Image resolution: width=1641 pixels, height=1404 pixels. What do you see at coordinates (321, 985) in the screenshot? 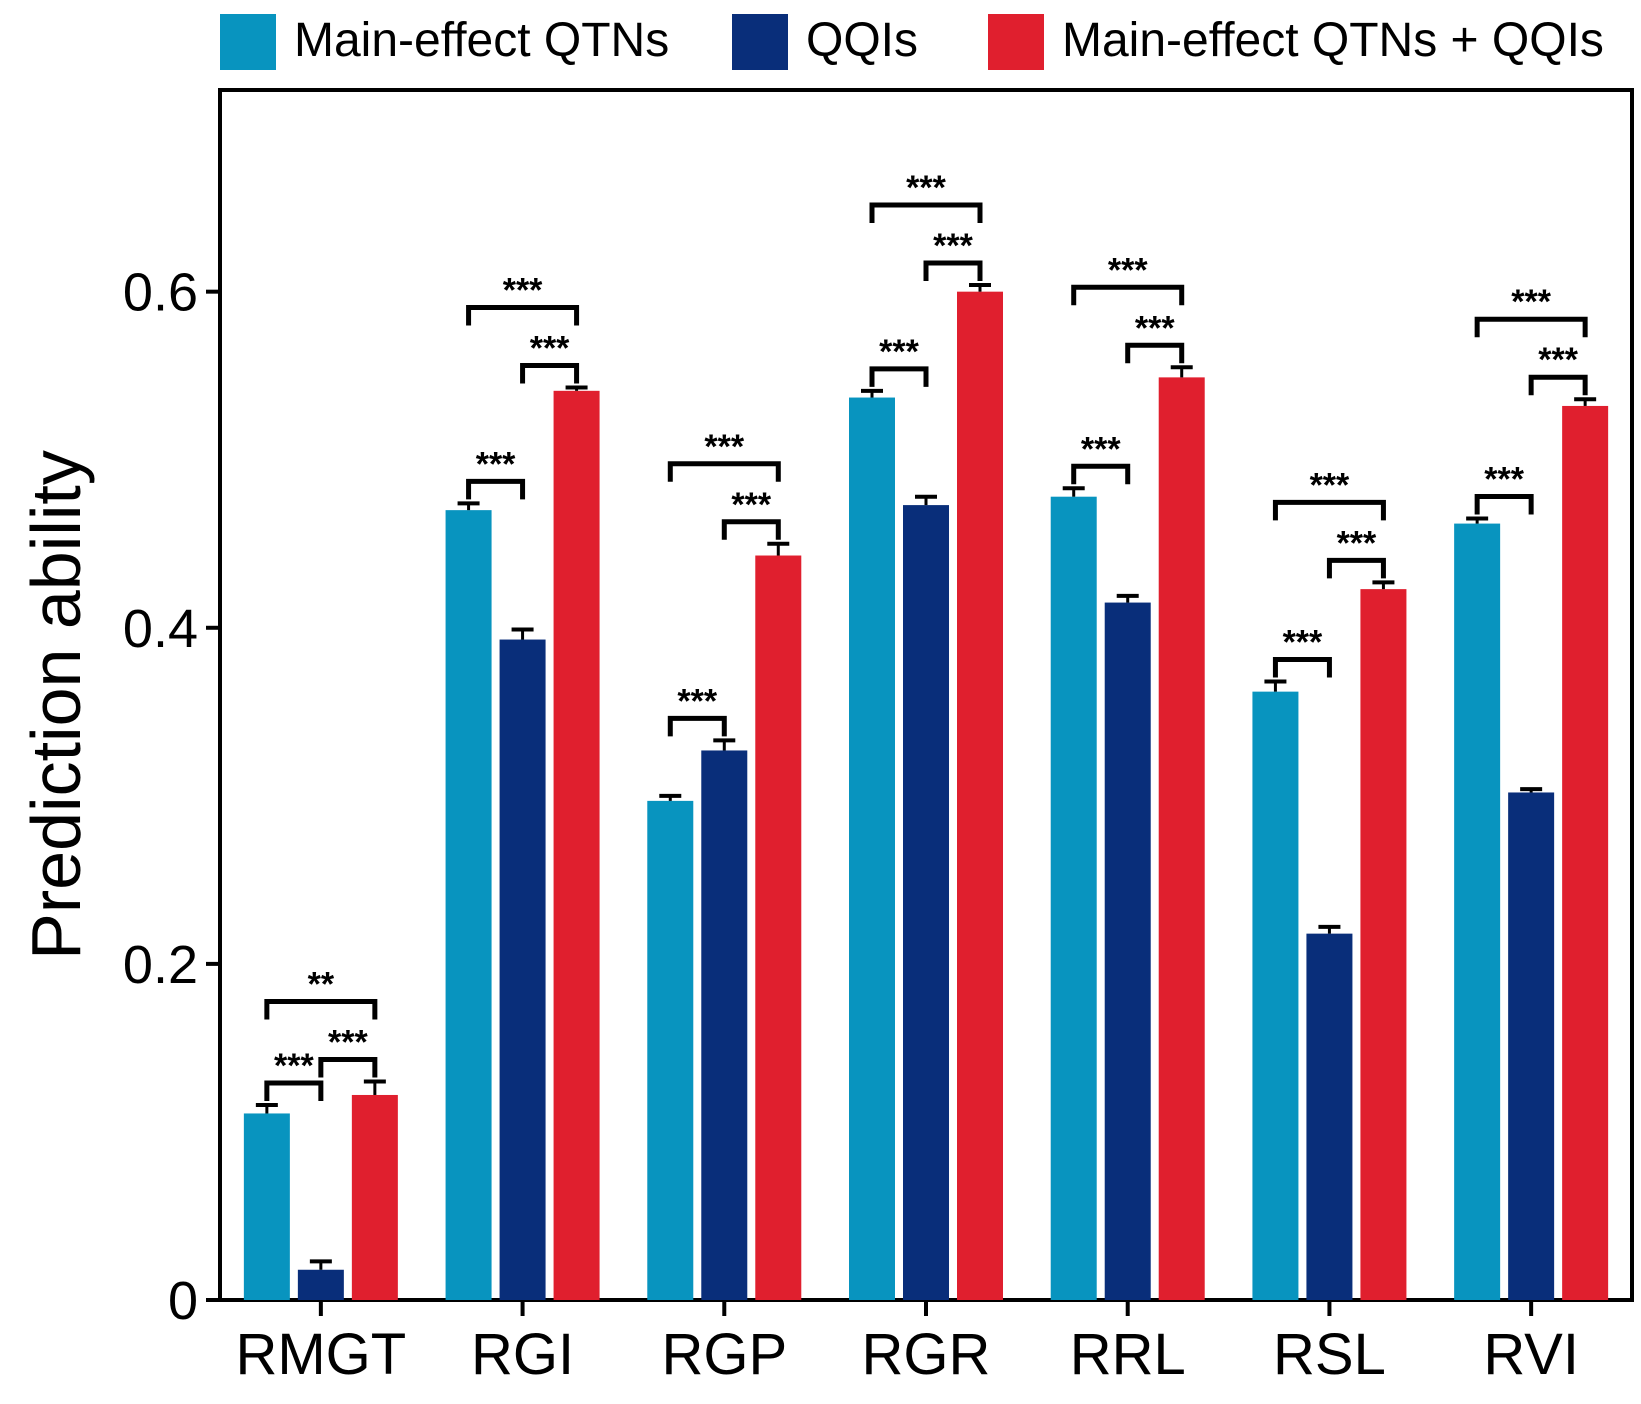
I see `significance-label: **` at bounding box center [321, 985].